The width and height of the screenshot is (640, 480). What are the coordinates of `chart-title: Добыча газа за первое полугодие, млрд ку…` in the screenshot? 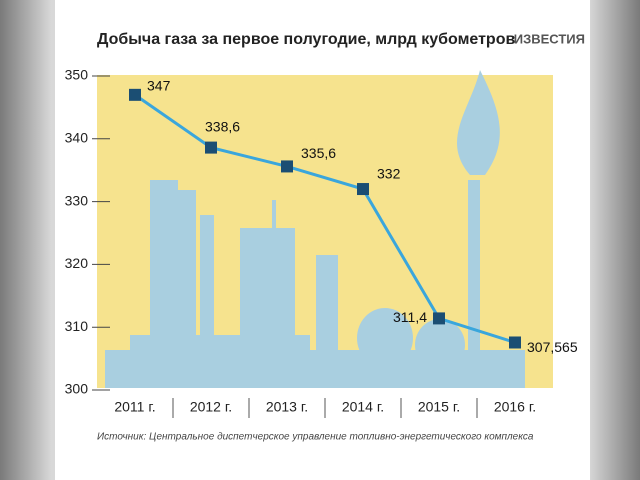 It's located at (306, 39).